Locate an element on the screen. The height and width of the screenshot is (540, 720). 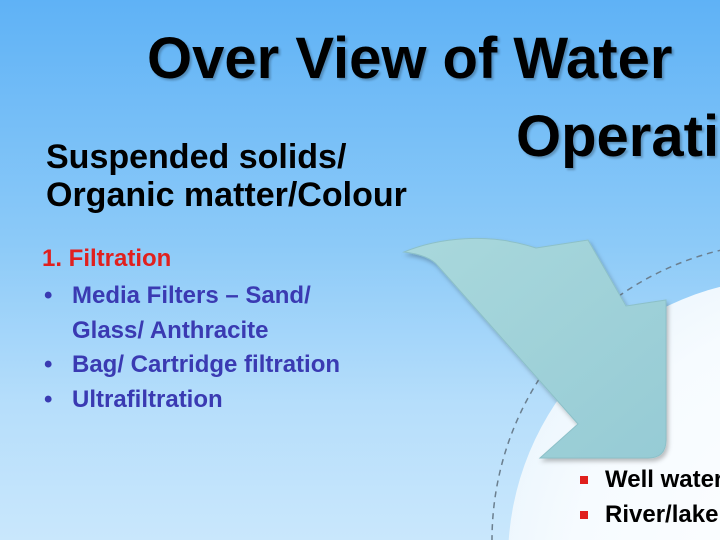
method-item: • Bag/ Cartridge filtration is located at coordinates (192, 365).